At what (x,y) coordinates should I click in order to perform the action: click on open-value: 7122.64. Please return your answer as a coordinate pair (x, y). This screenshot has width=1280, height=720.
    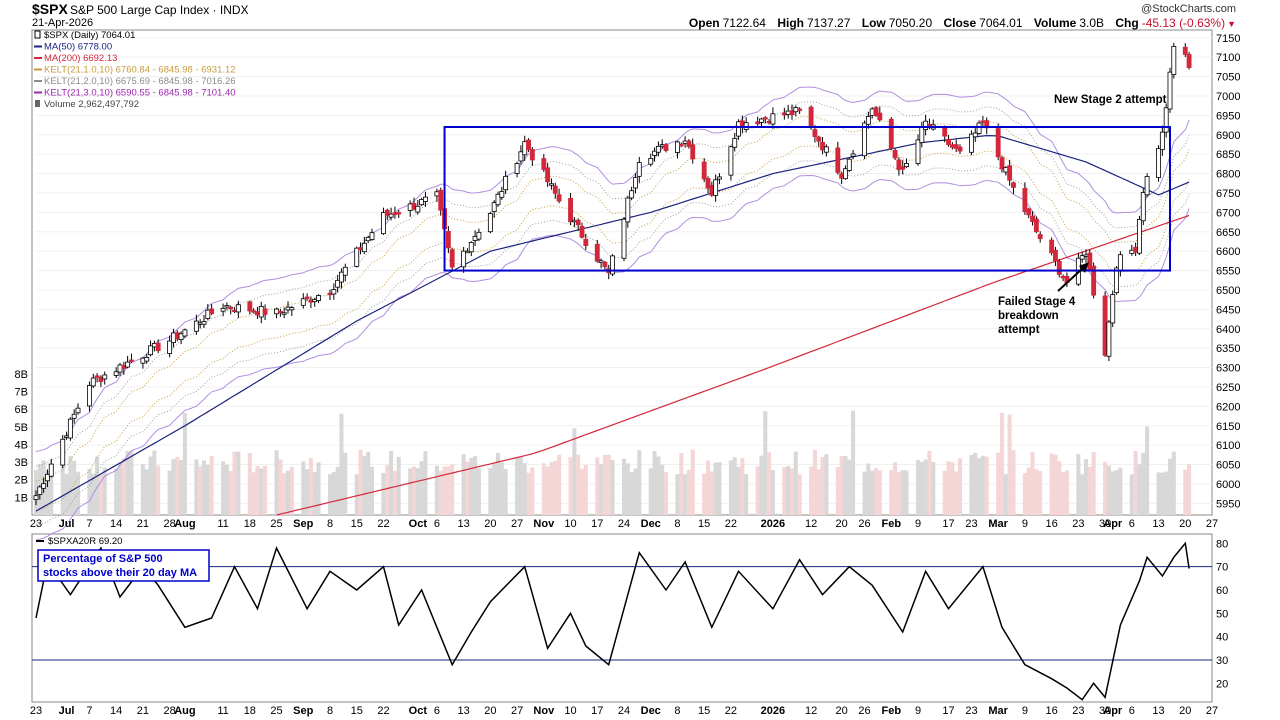
    Looking at the image, I should click on (744, 23).